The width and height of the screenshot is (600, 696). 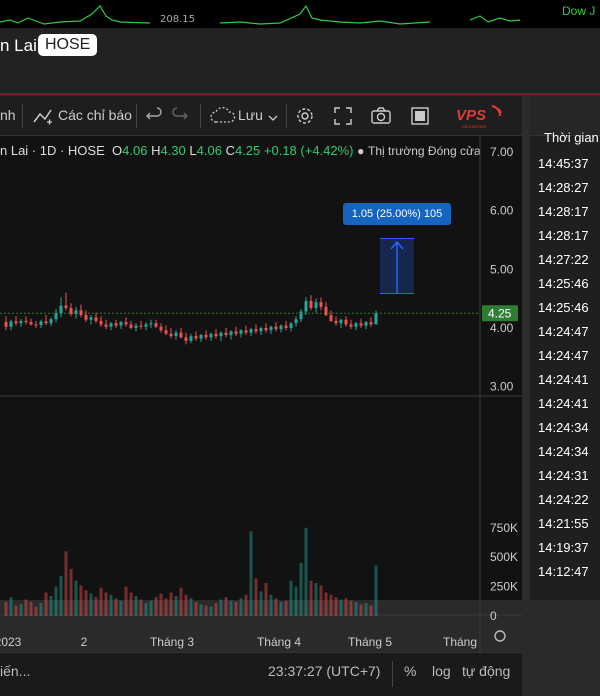 I want to click on ticker-sparkline, so click(x=260, y=14).